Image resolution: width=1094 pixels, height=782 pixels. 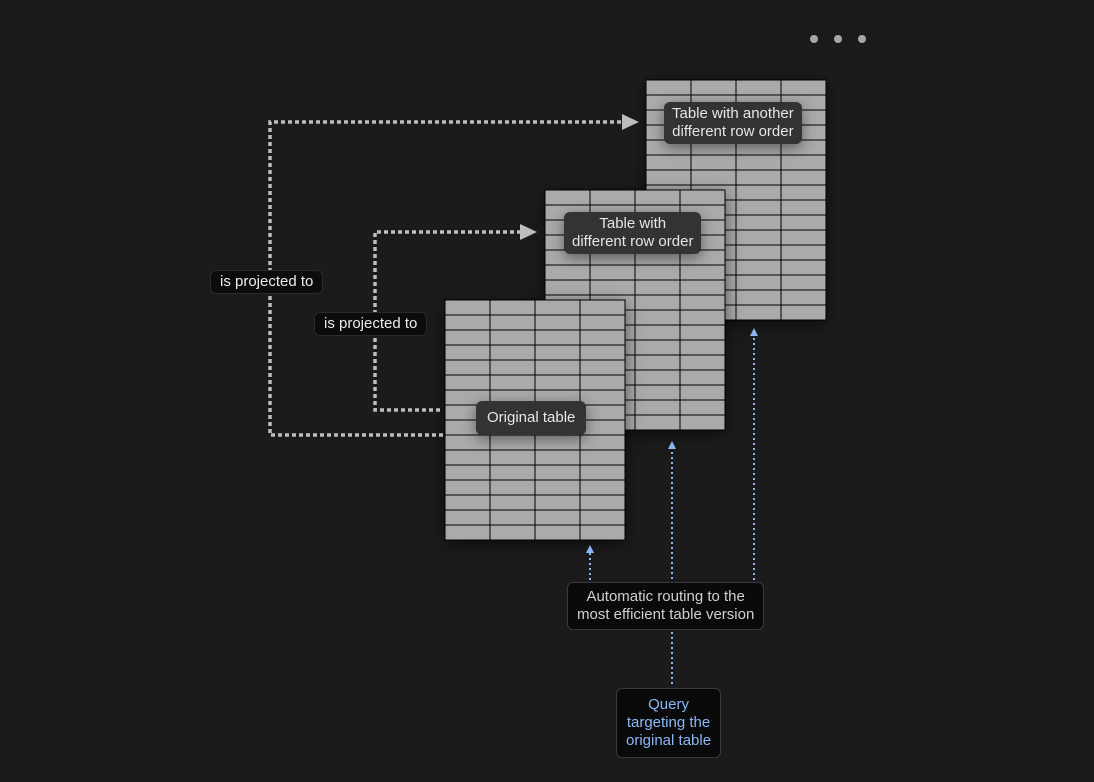 What do you see at coordinates (733, 123) in the screenshot?
I see `table-label-another-row-order: Table with another different row order` at bounding box center [733, 123].